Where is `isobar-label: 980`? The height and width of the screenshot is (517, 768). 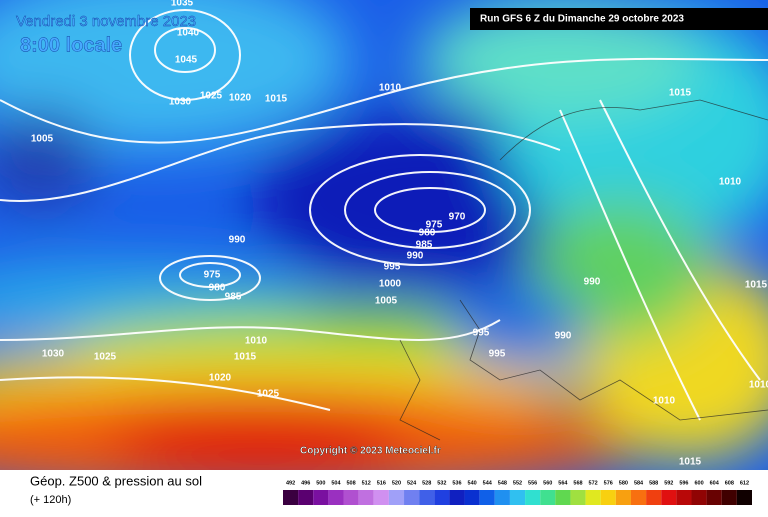
isobar-label: 980 is located at coordinates (427, 233).